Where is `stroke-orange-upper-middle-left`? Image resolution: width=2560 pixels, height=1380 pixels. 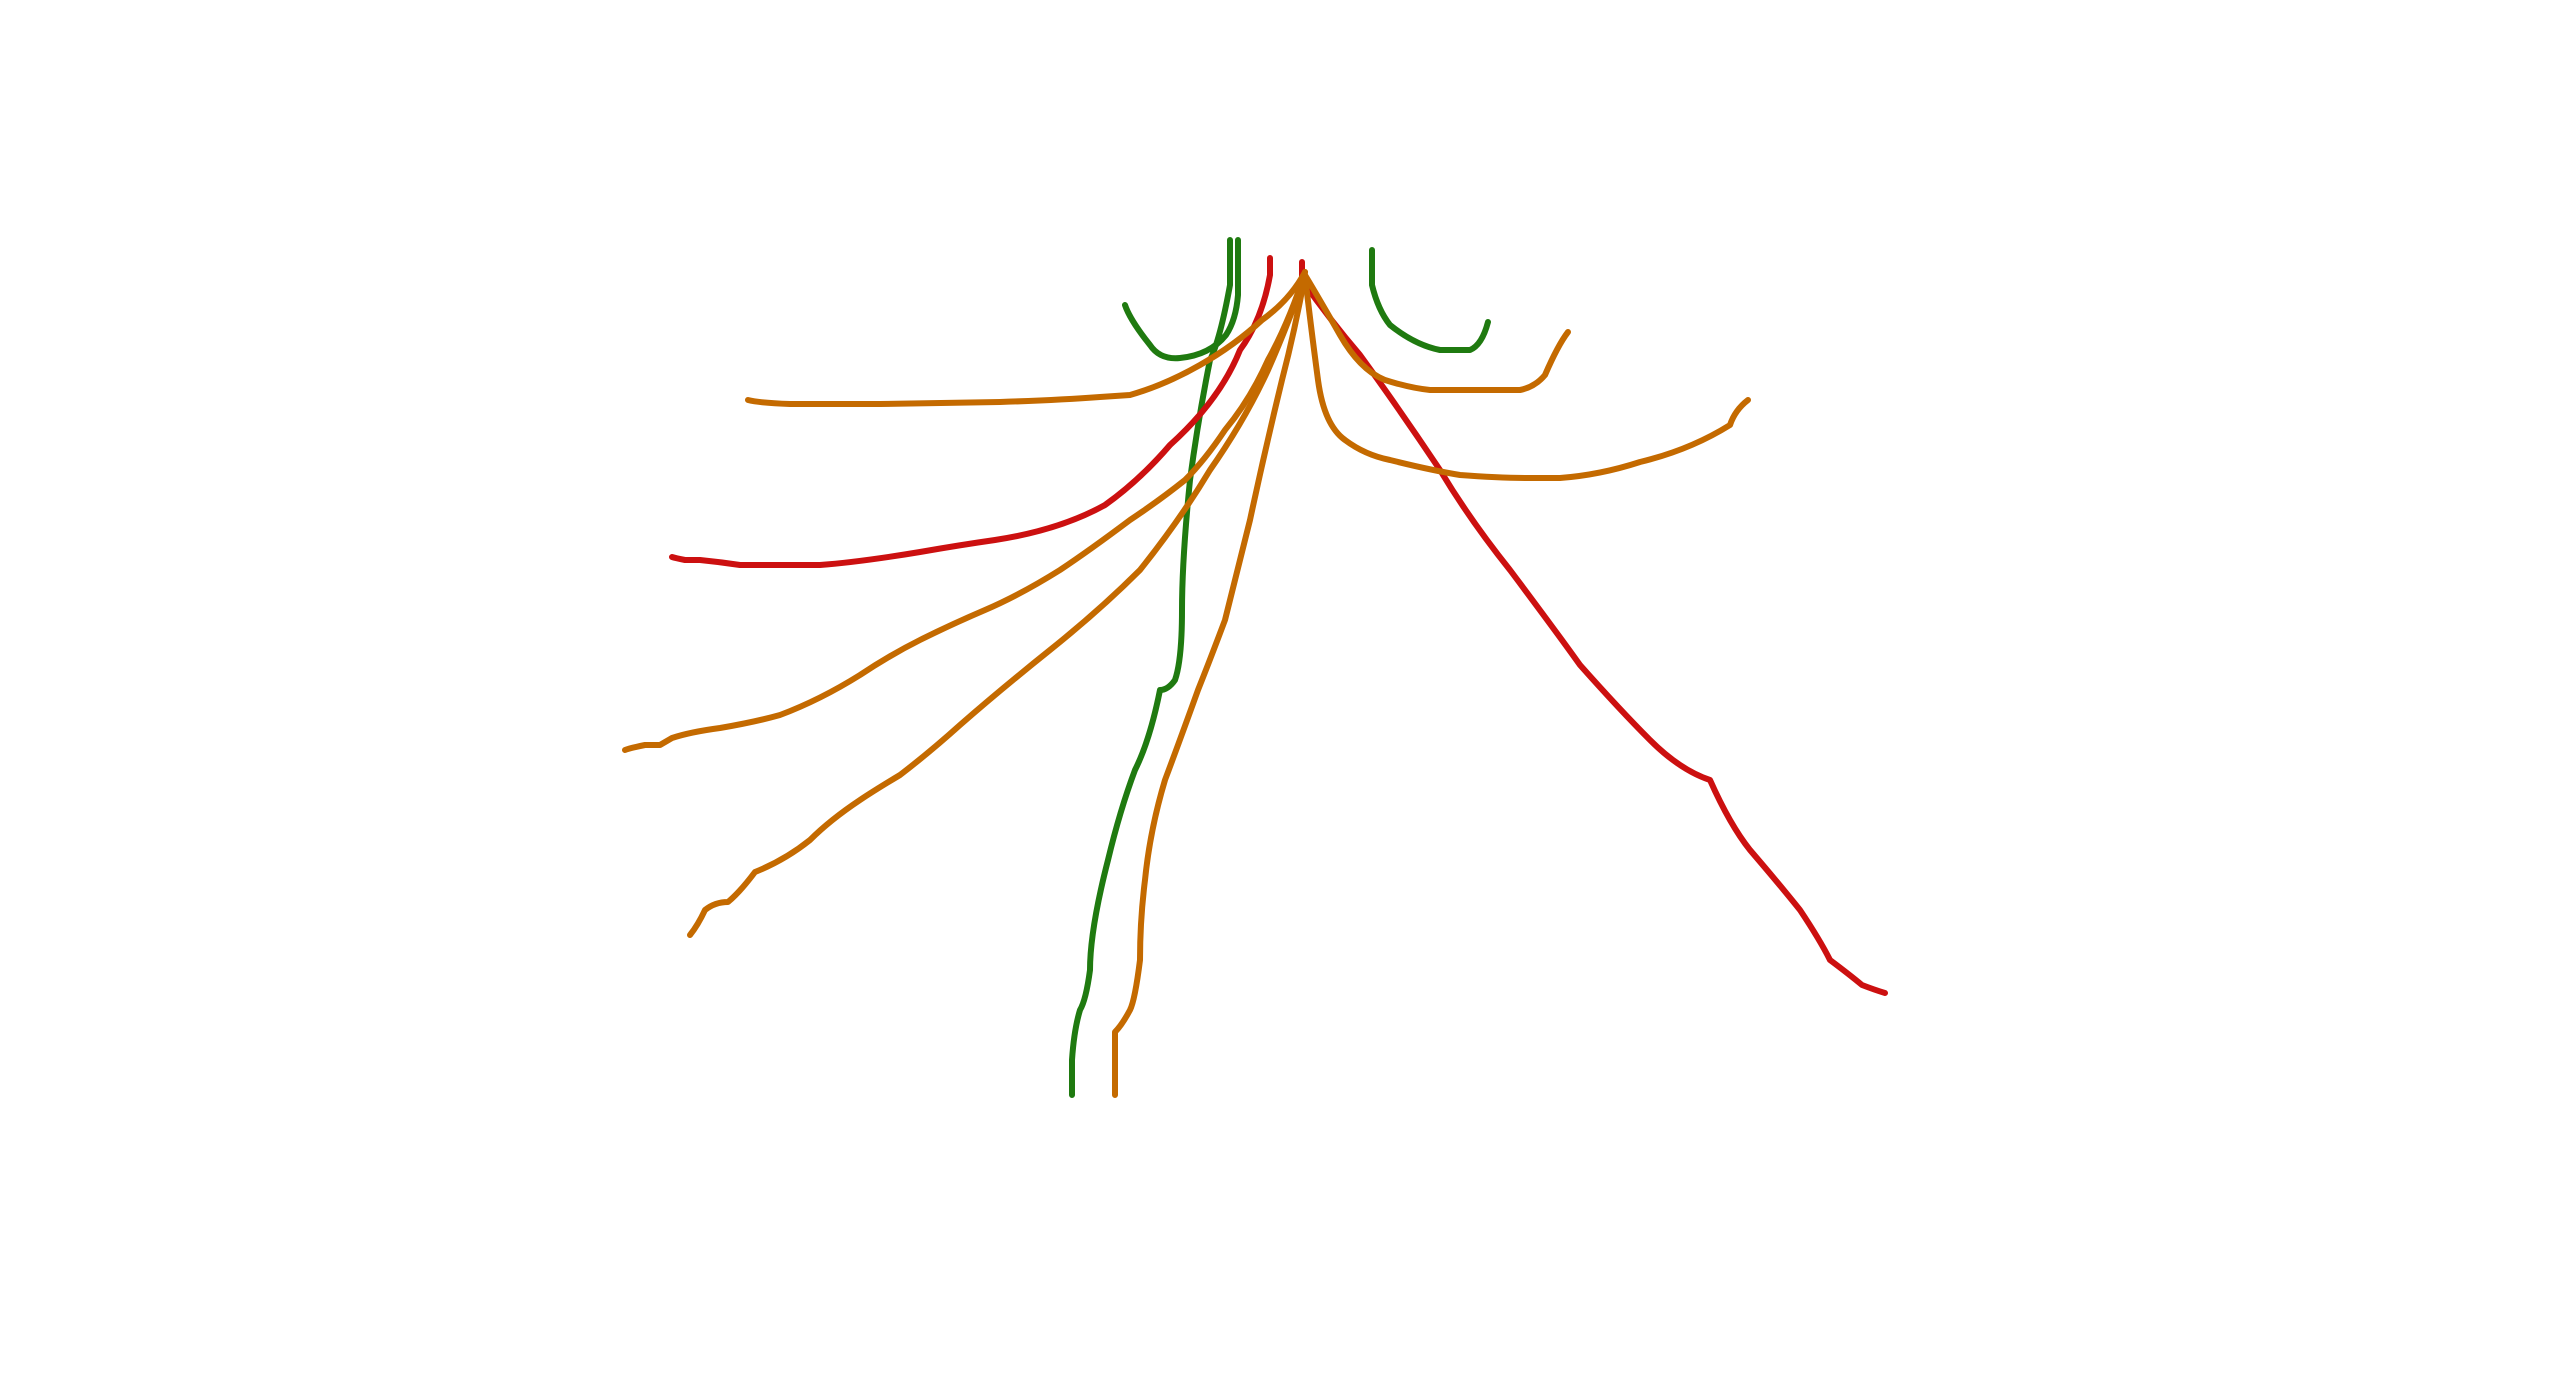 stroke-orange-upper-middle-left is located at coordinates (965, 511).